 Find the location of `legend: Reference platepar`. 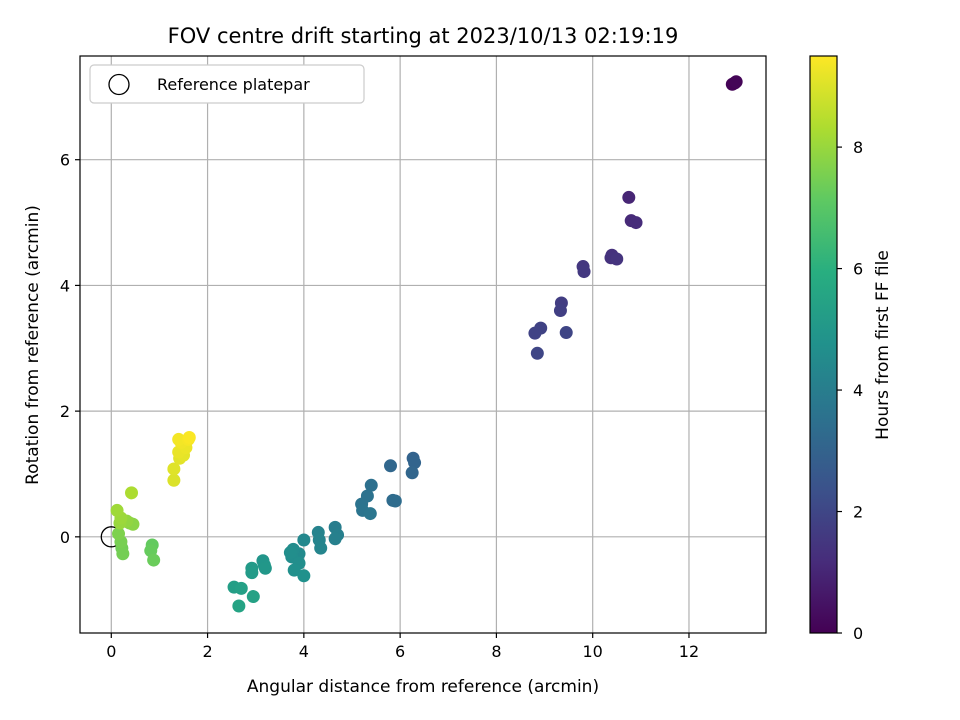

legend: Reference platepar is located at coordinates (227, 84).